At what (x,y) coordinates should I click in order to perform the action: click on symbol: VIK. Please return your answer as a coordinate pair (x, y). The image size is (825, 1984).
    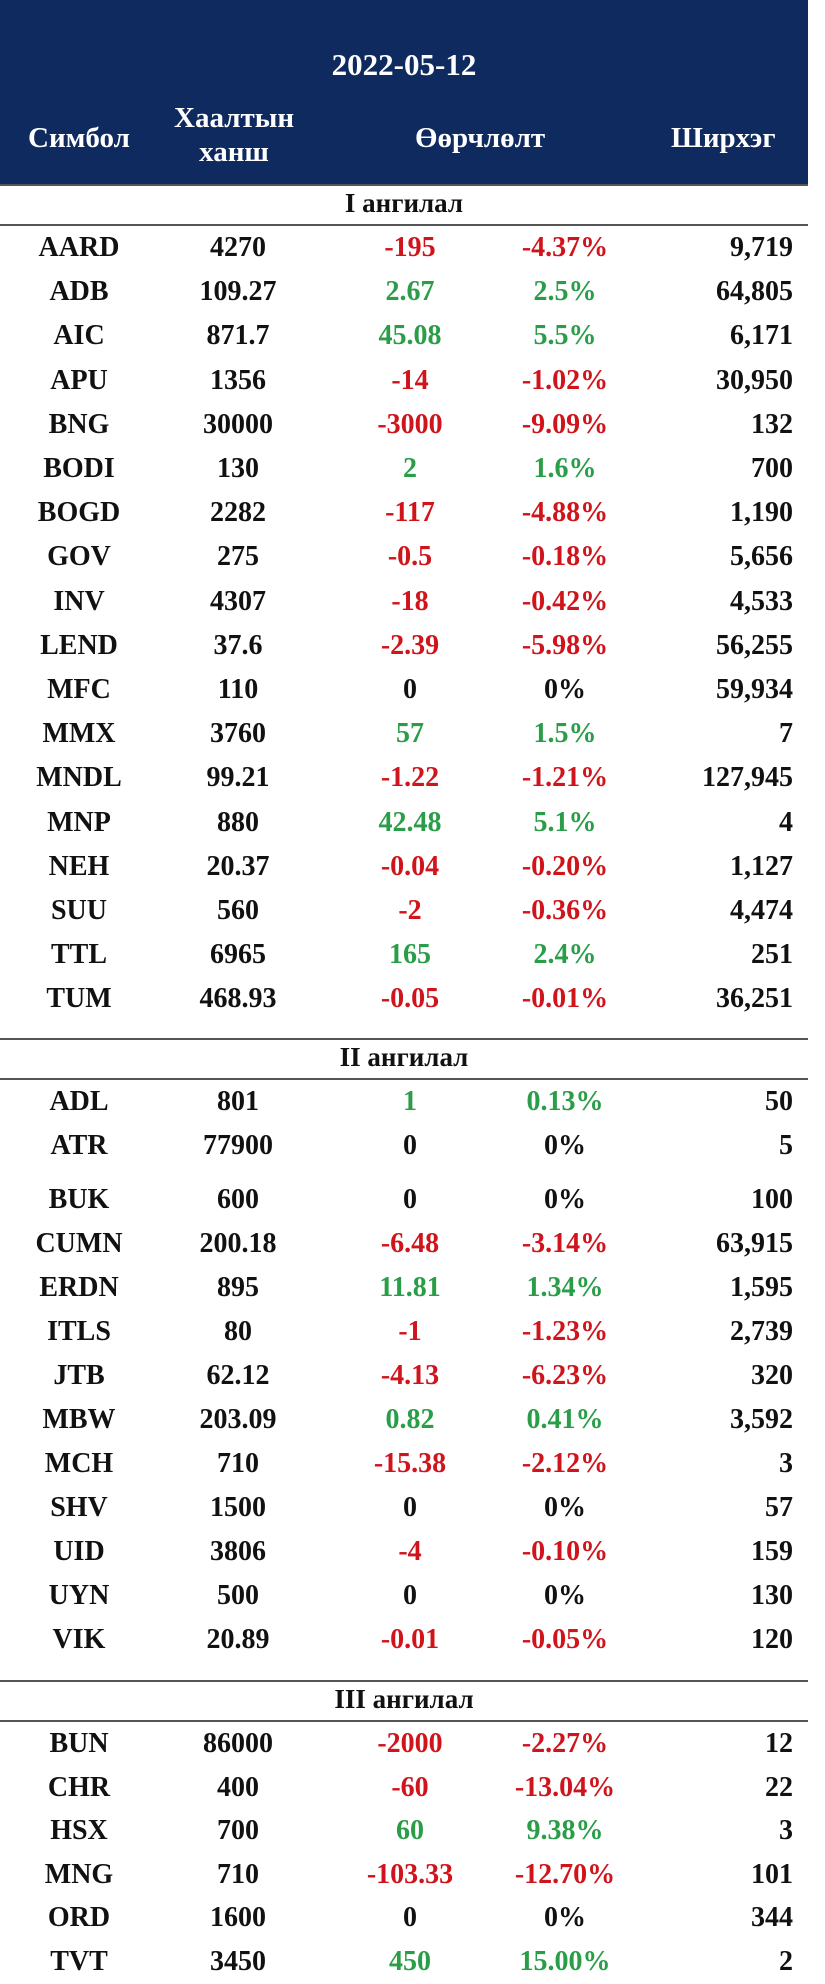
    Looking at the image, I should click on (79, 1639).